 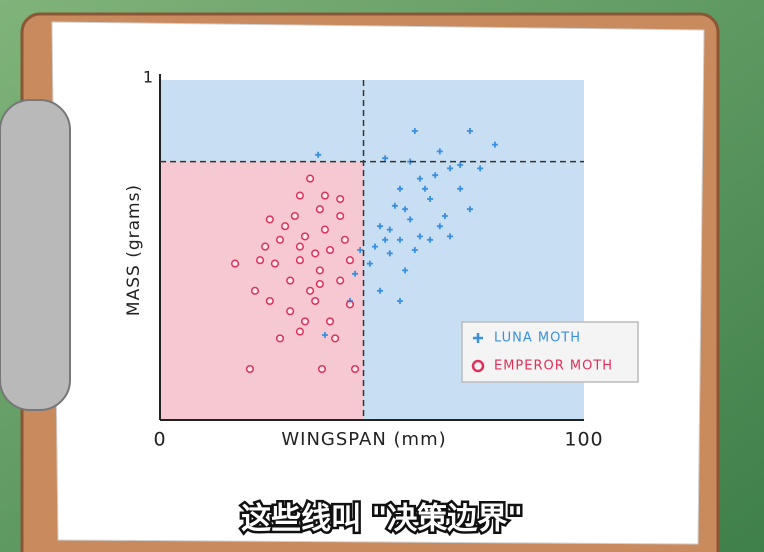 I want to click on x-tick-label: 0, so click(x=159, y=440).